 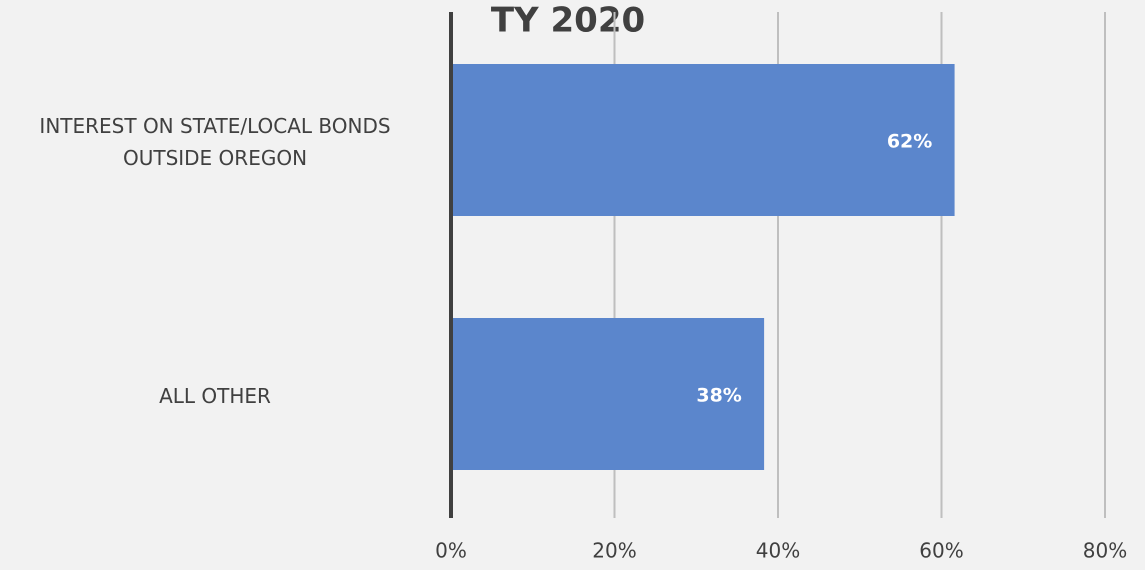 What do you see at coordinates (614, 551) in the screenshot?
I see `x-tick-label: 20%` at bounding box center [614, 551].